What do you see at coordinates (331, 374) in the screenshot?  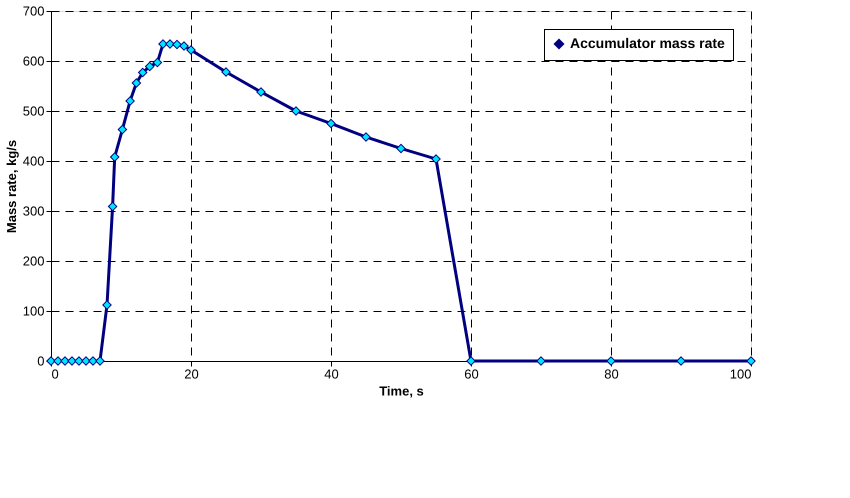 I see `x-tick-label: 40` at bounding box center [331, 374].